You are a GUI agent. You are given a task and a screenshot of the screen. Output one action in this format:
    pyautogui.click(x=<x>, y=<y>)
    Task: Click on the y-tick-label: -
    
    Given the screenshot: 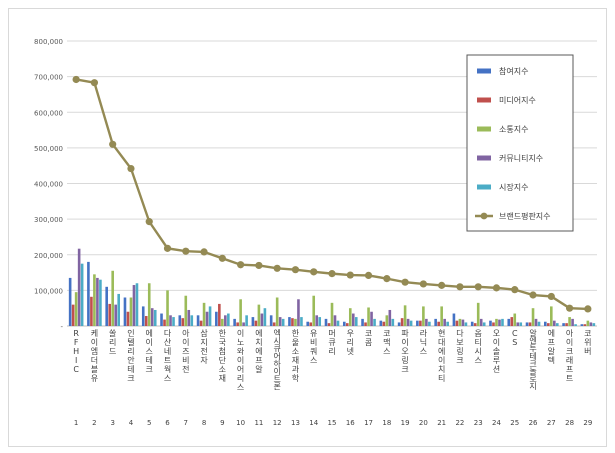 What is the action you would take?
    pyautogui.click(x=61, y=327)
    